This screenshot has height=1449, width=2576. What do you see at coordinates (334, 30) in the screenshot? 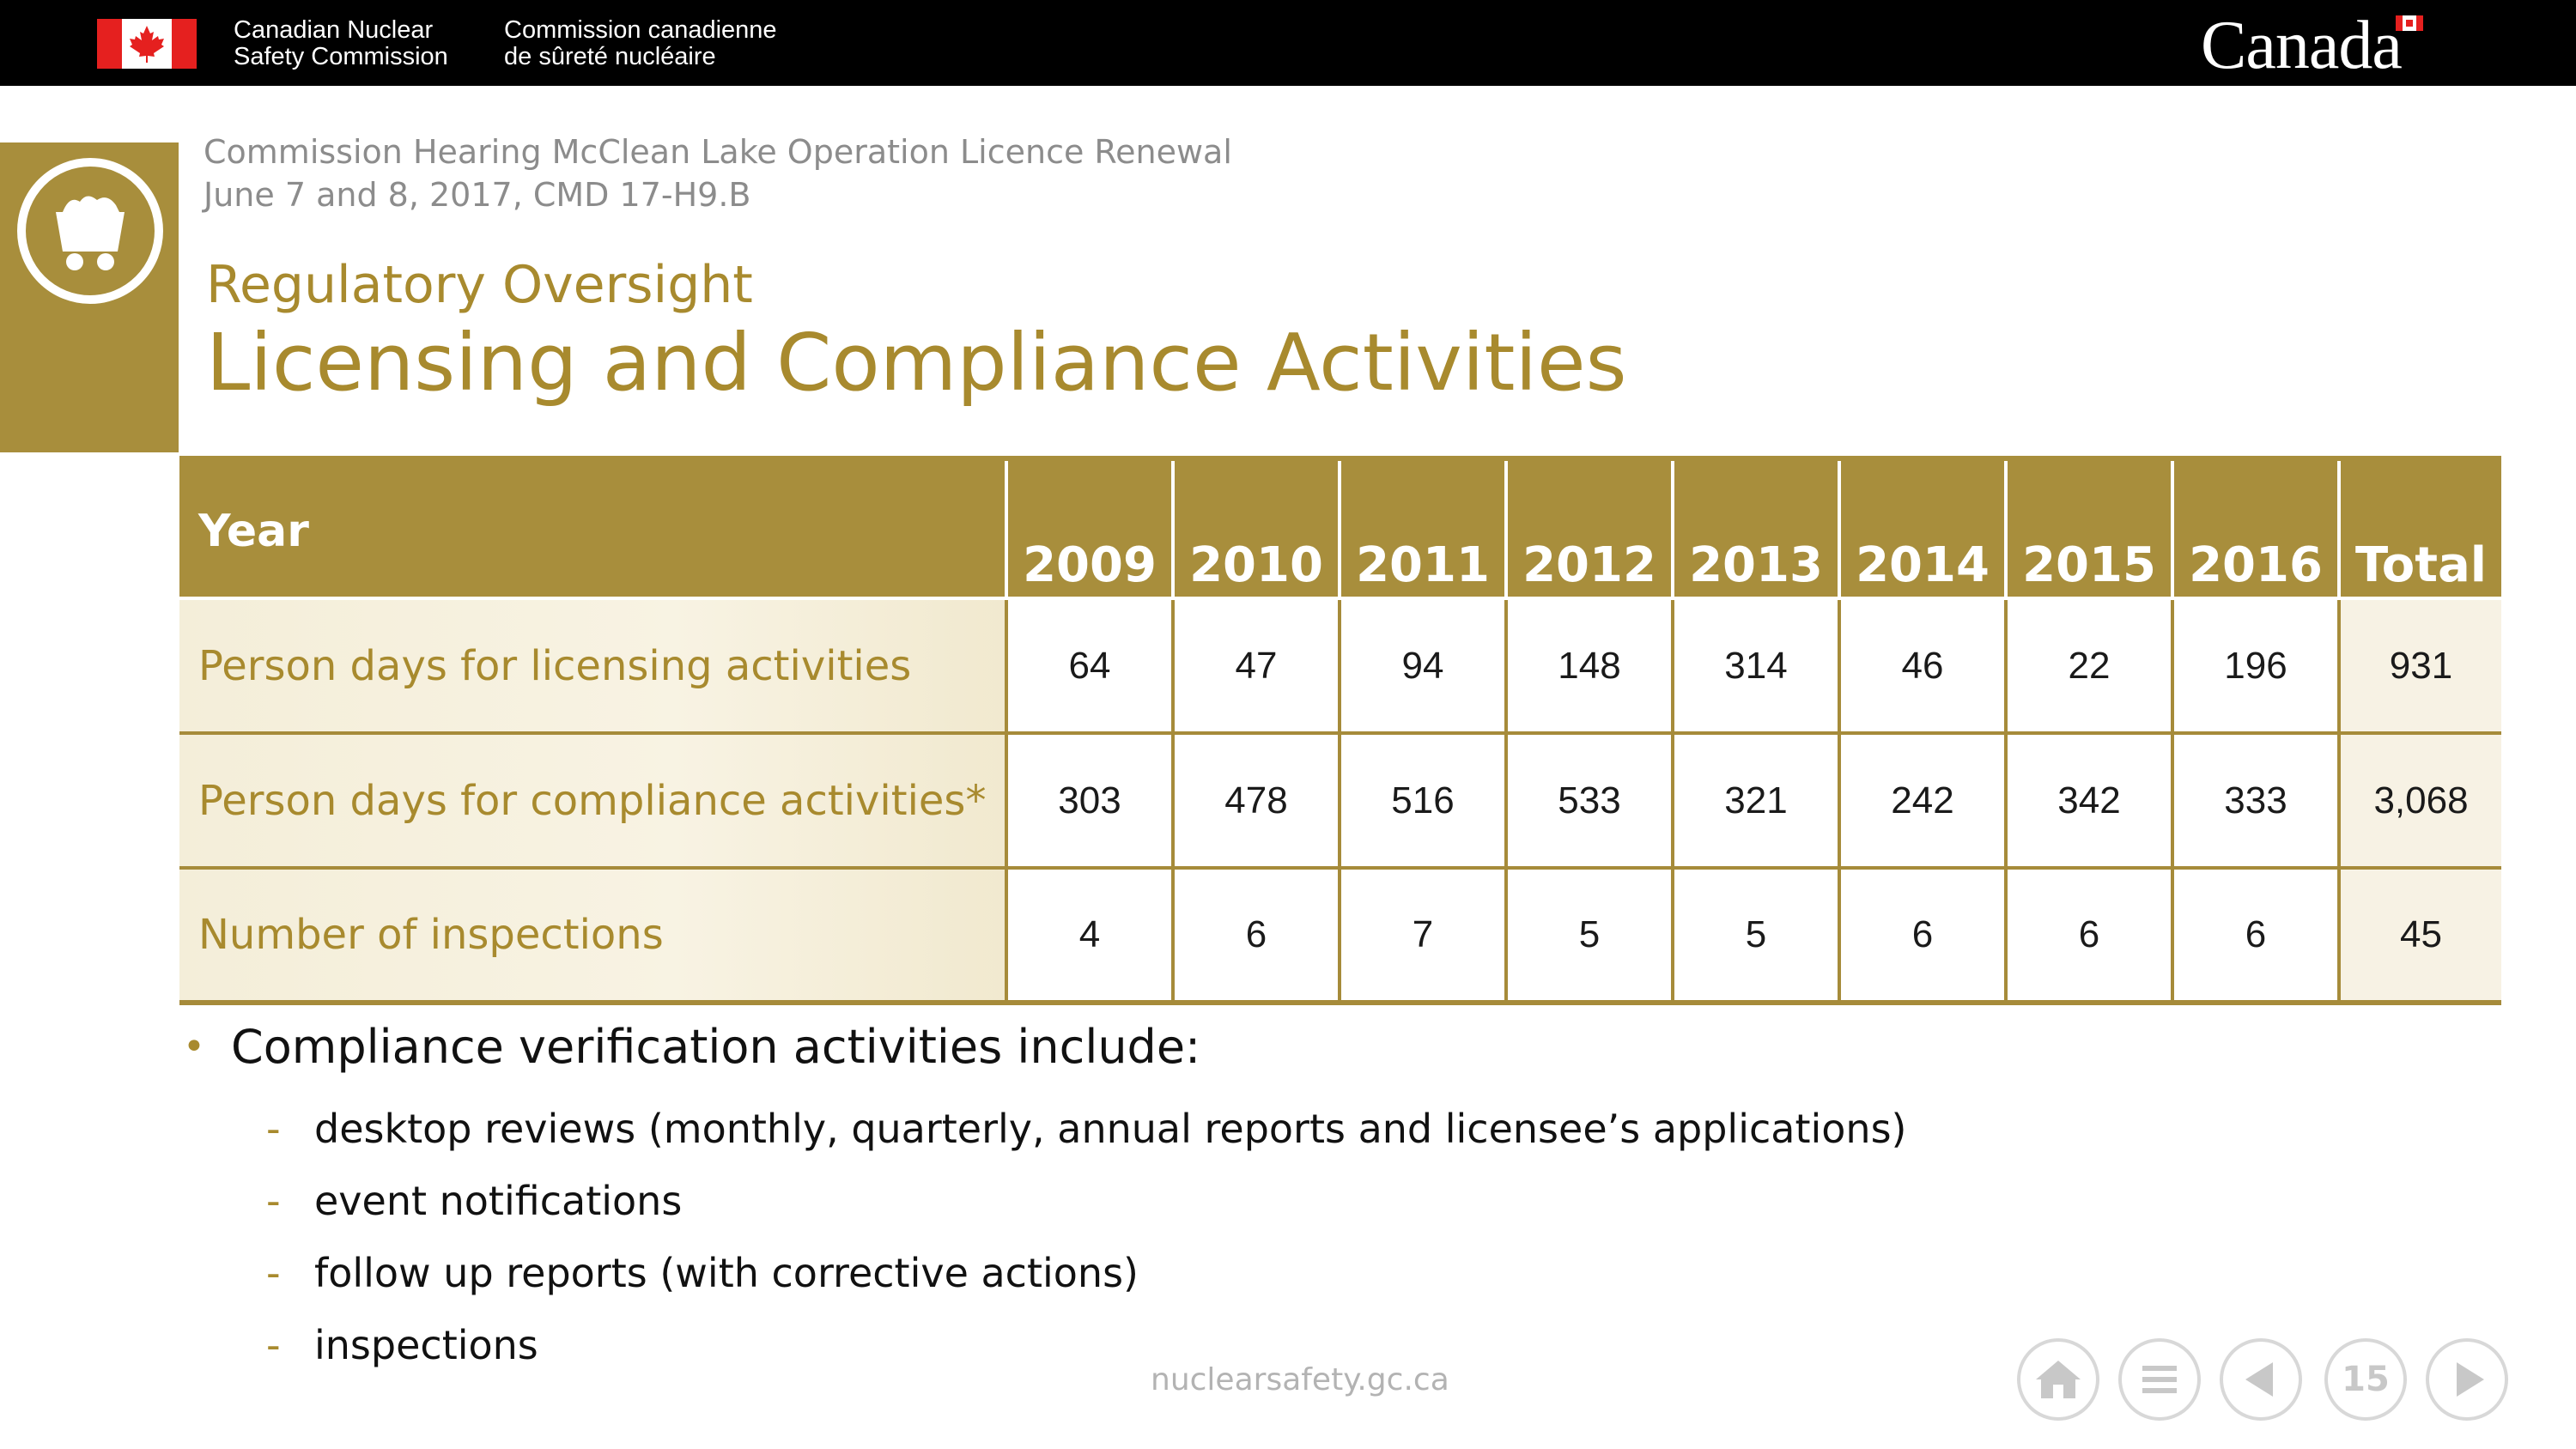
I see `org-name-en-line1: Canadian Nuclear` at bounding box center [334, 30].